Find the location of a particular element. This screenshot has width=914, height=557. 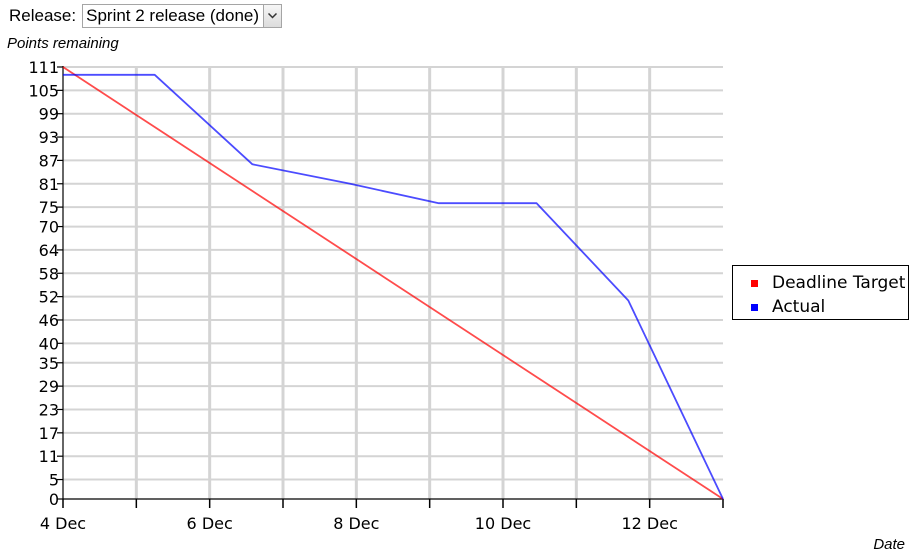

legend-item: Deadline Target is located at coordinates (820, 283).